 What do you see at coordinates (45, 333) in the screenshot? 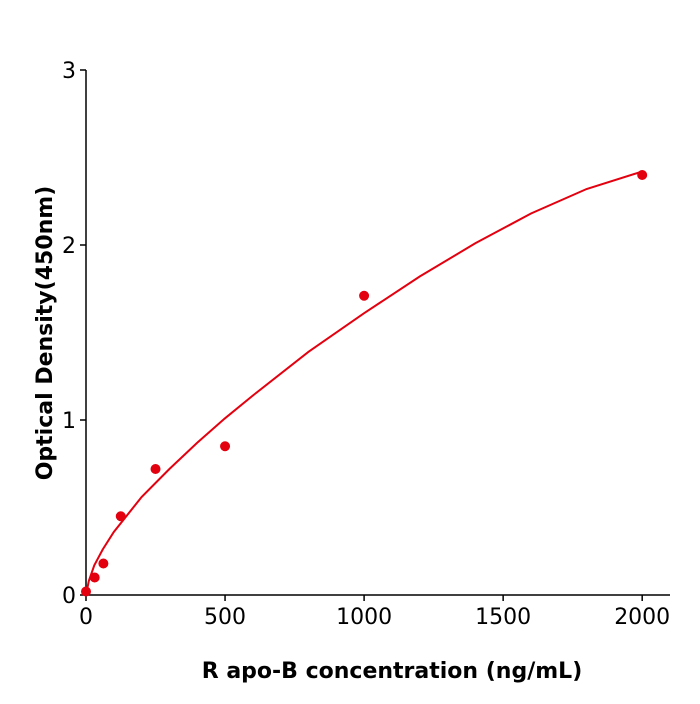
I see `y-axis-label: Optical Density(450nm)` at bounding box center [45, 333].